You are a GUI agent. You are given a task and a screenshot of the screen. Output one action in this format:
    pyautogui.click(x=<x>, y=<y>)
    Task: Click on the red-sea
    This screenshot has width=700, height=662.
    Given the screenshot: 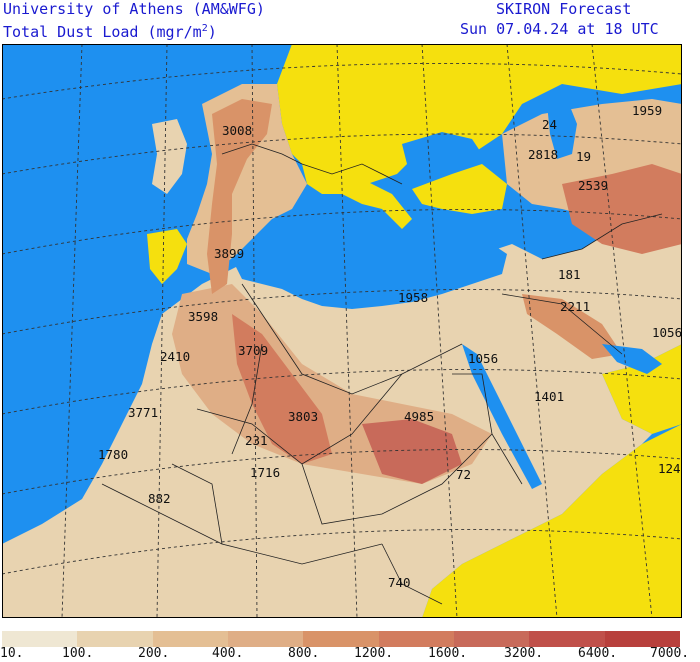 What is the action you would take?
    pyautogui.click(x=502, y=416)
    